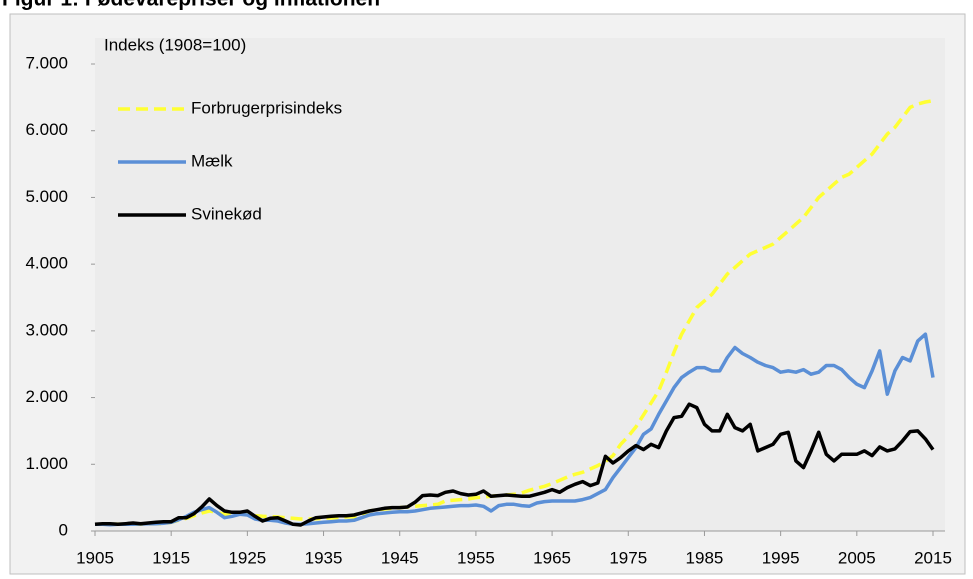 Image resolution: width=973 pixels, height=579 pixels. Describe the element at coordinates (46, 62) in the screenshot. I see `y-tick-label: 7.000` at that location.